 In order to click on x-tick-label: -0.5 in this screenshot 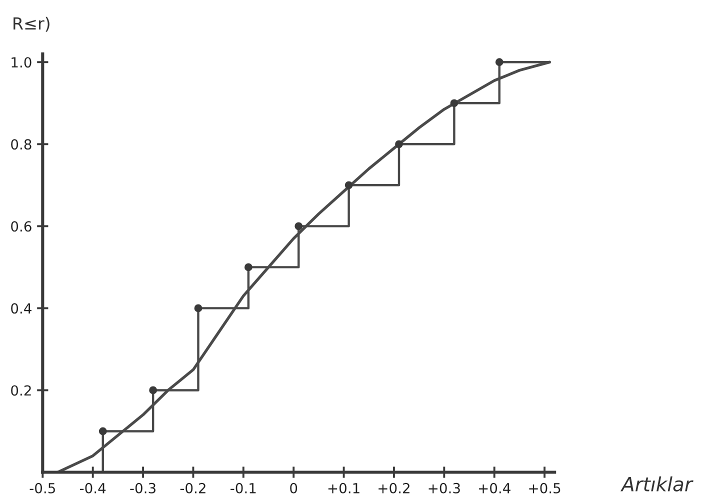, I will do `click(42, 488)`.